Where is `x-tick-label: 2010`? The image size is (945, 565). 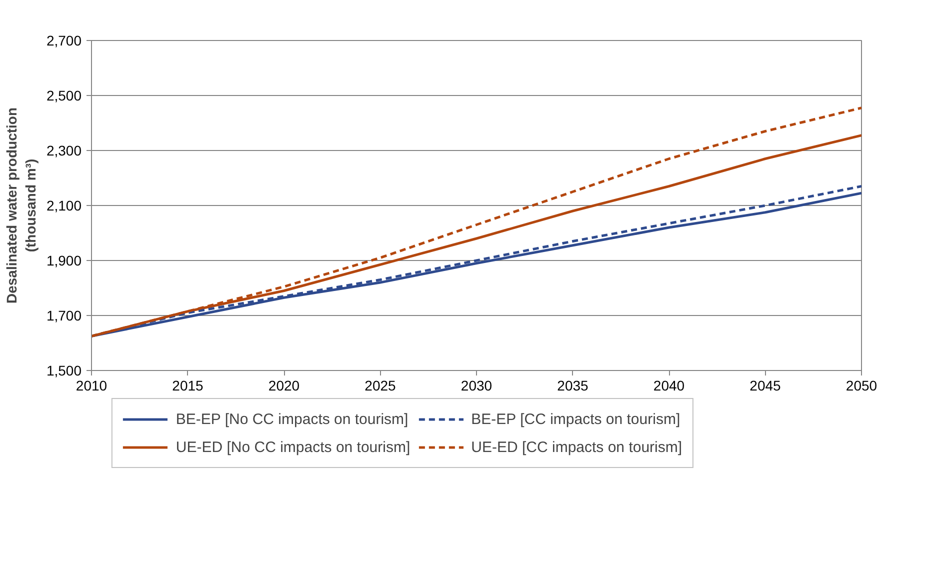
x-tick-label: 2010 is located at coordinates (92, 386).